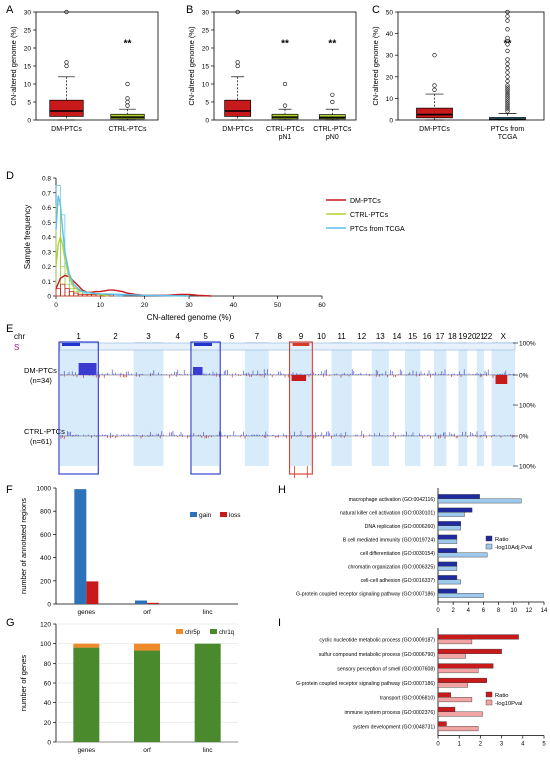  I want to click on y-tick-label: 400, so click(45, 558).